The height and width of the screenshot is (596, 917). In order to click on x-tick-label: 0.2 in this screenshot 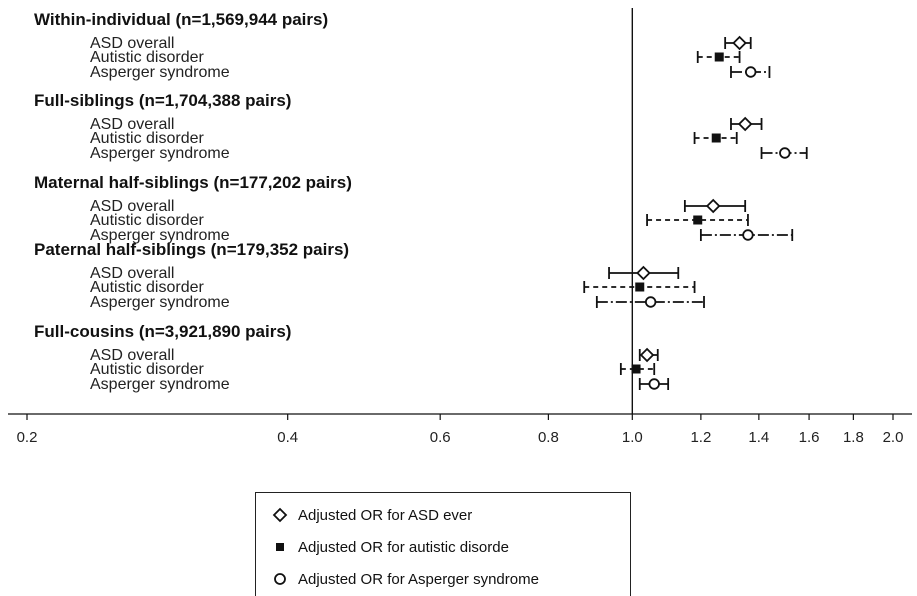, I will do `click(27, 437)`.